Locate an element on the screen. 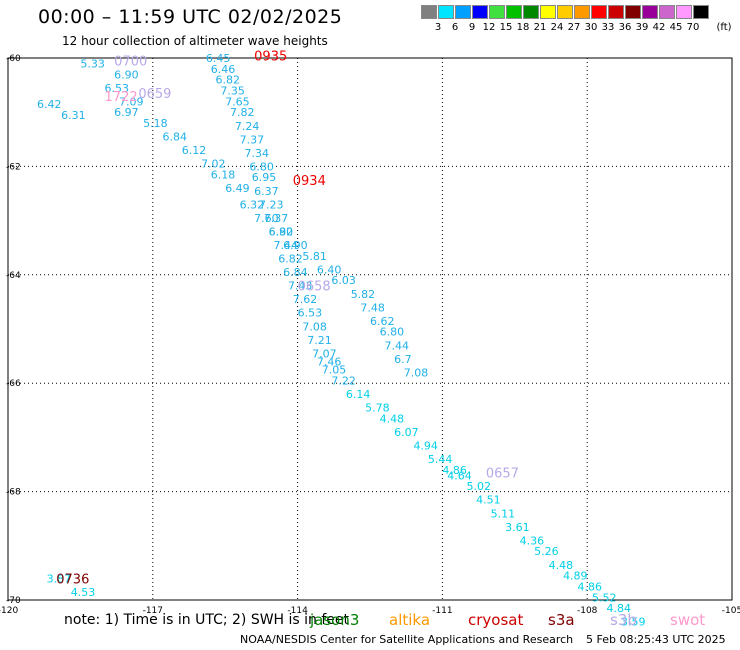  wave-height-label: 6.46 is located at coordinates (223, 69).